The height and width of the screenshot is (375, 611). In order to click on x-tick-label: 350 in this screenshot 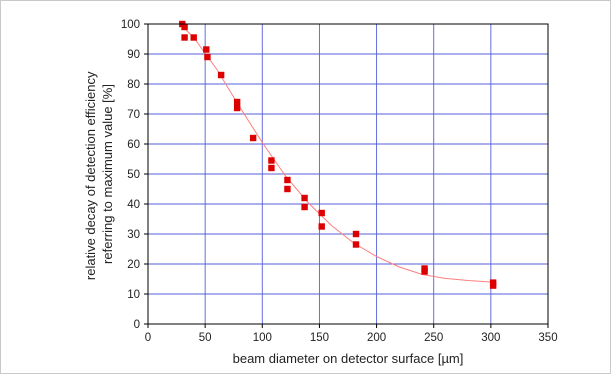, I will do `click(547, 338)`.